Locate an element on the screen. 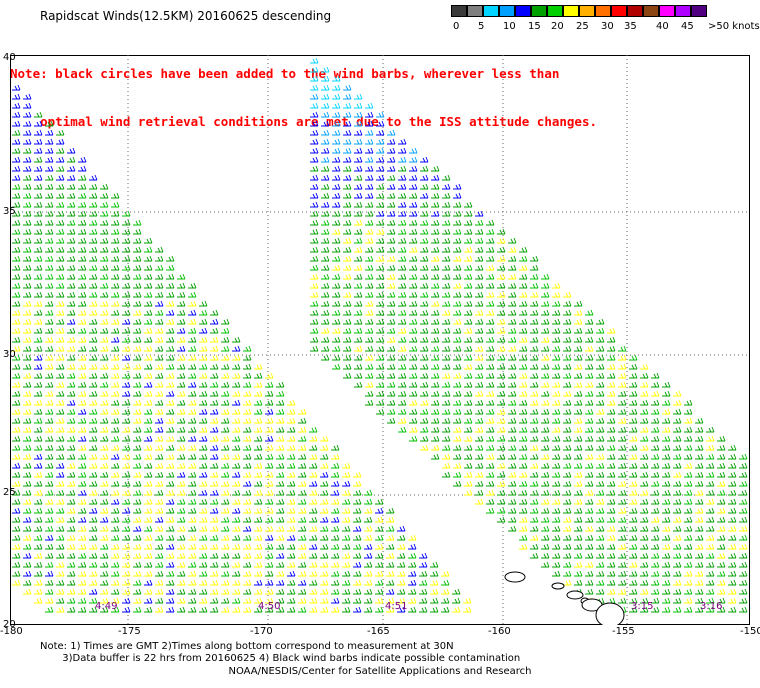 The image size is (760, 688). legend-swatch is located at coordinates (619, 11).